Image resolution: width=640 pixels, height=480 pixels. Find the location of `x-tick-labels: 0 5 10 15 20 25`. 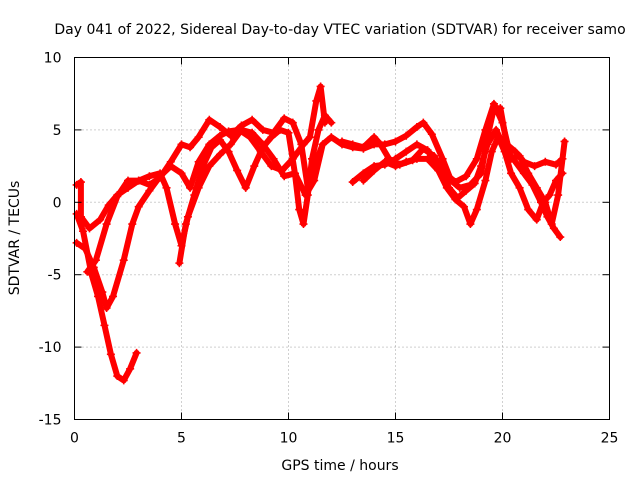

x-tick-labels: 0 5 10 15 20 25 is located at coordinates (344, 439).